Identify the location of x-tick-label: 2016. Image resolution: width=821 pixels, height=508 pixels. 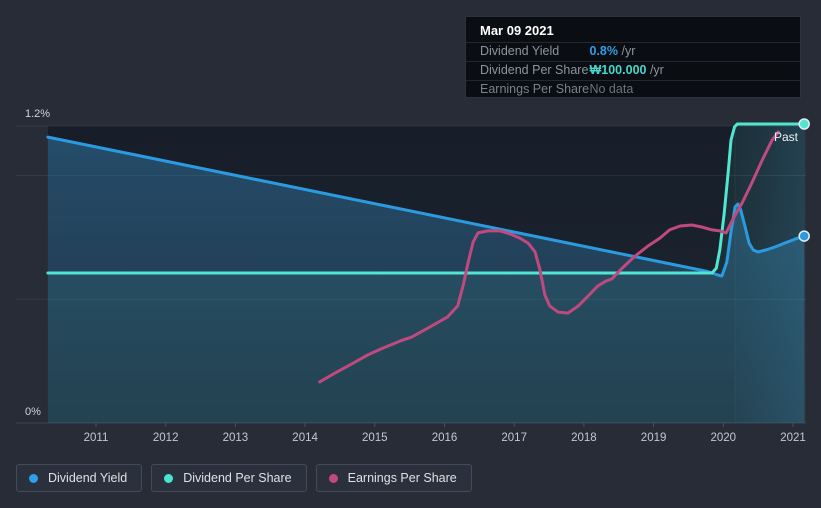
(445, 438).